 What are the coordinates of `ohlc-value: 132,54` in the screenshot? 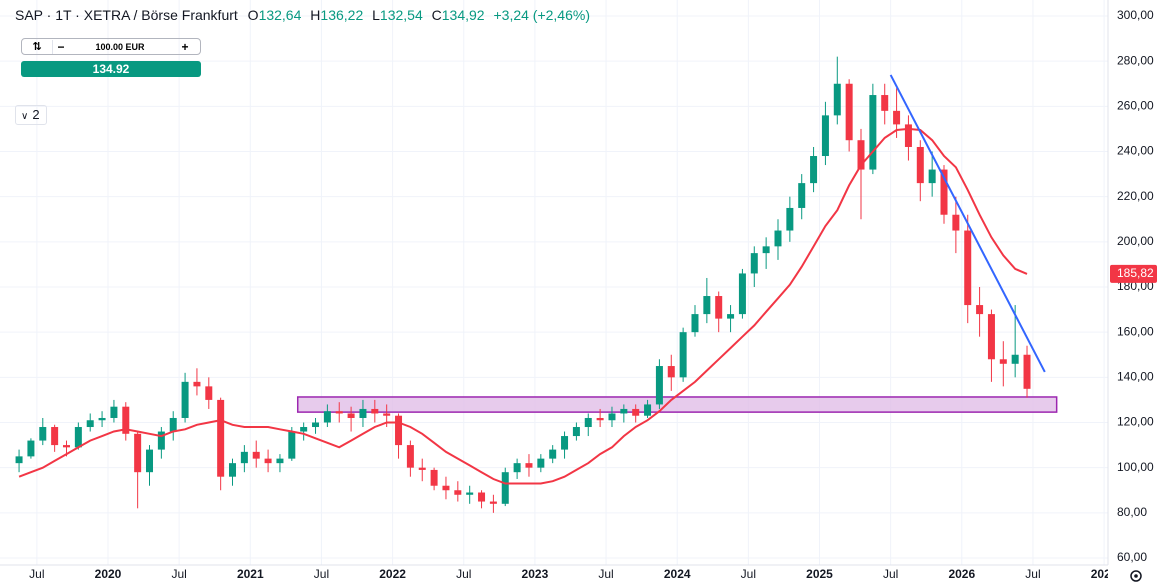 It's located at (401, 15).